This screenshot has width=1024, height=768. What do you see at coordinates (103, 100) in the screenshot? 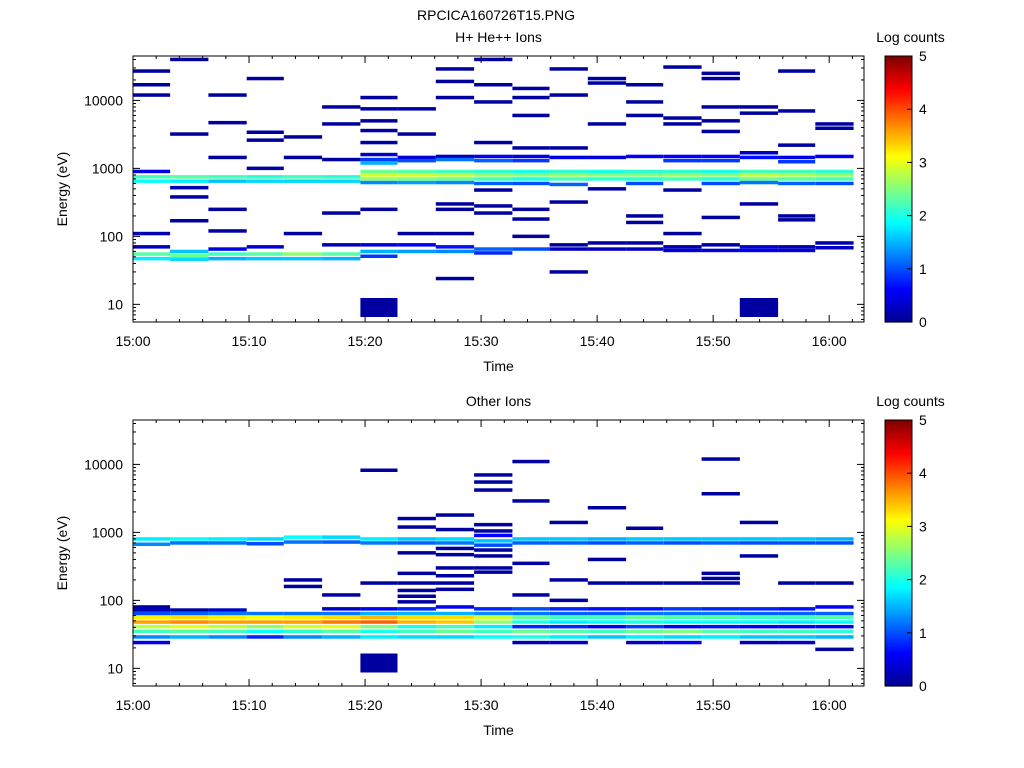
I see `y-tick-label: 10000` at bounding box center [103, 100].